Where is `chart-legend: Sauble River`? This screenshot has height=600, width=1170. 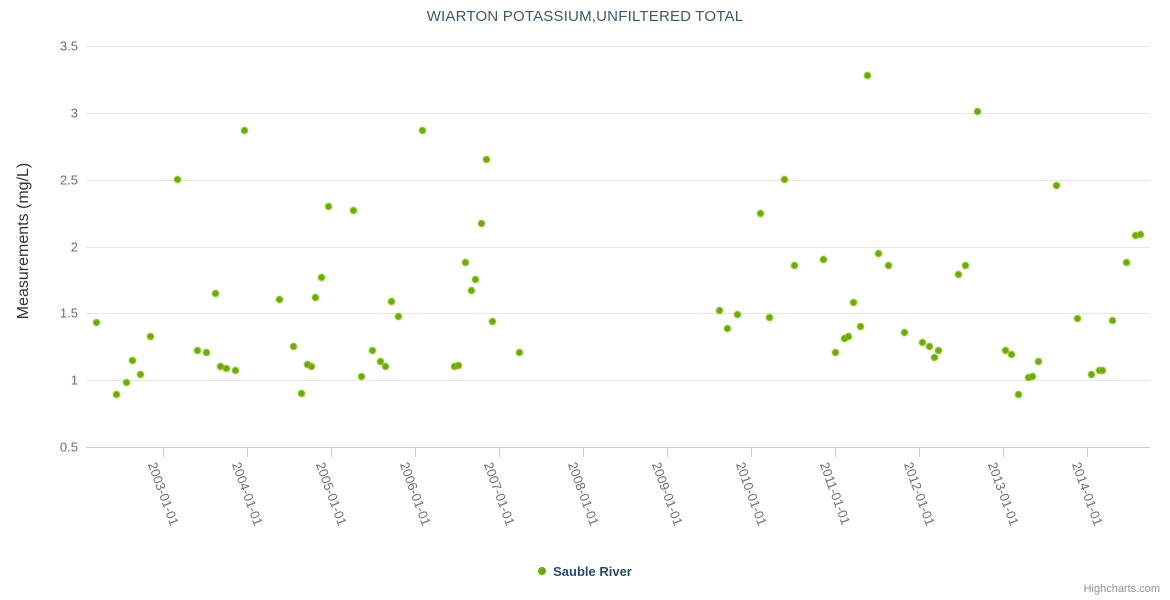 chart-legend: Sauble River is located at coordinates (585, 571).